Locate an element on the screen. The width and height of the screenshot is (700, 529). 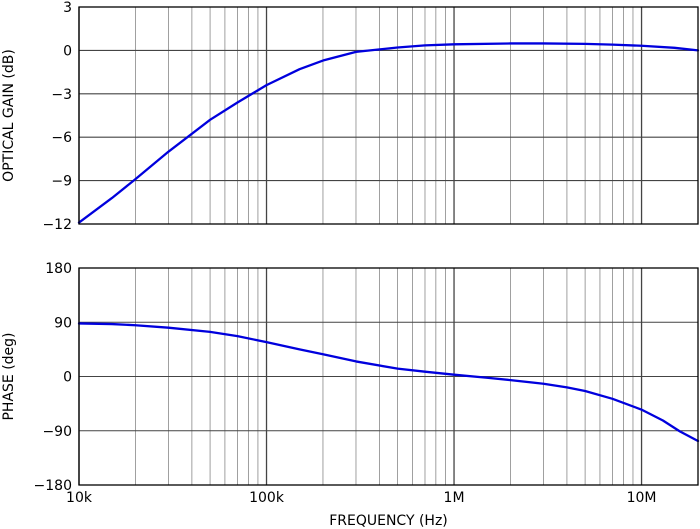
phase-ytick-label: 0 is located at coordinates (67, 378).